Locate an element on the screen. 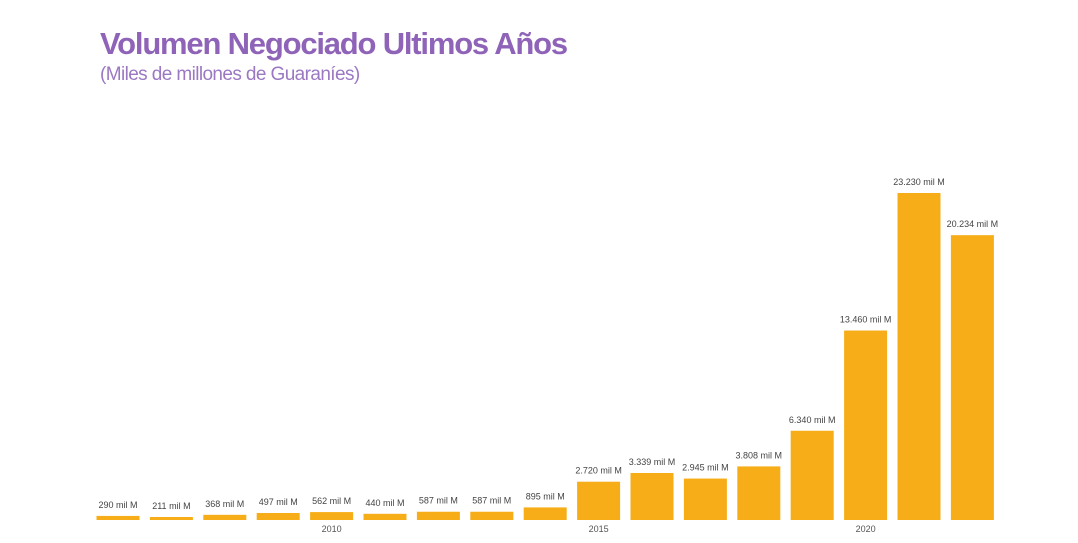  data-label: 3.339 mil M is located at coordinates (652, 462).